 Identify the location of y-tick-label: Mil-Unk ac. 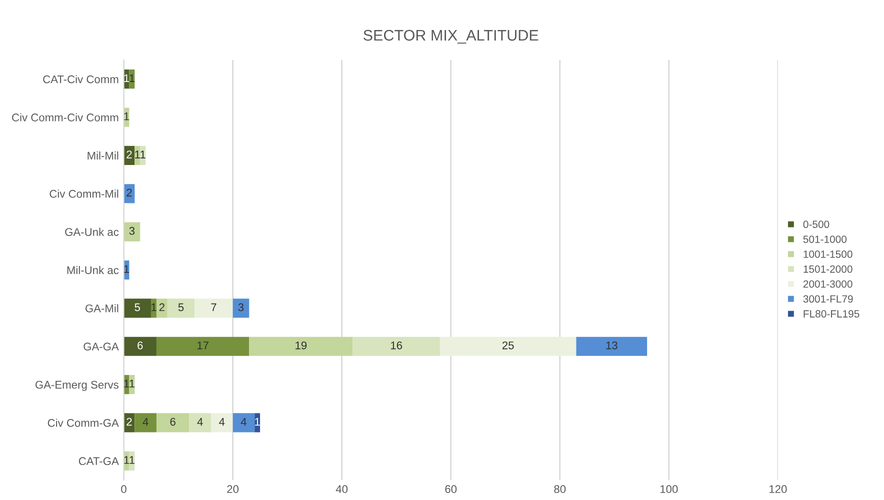
(93, 270).